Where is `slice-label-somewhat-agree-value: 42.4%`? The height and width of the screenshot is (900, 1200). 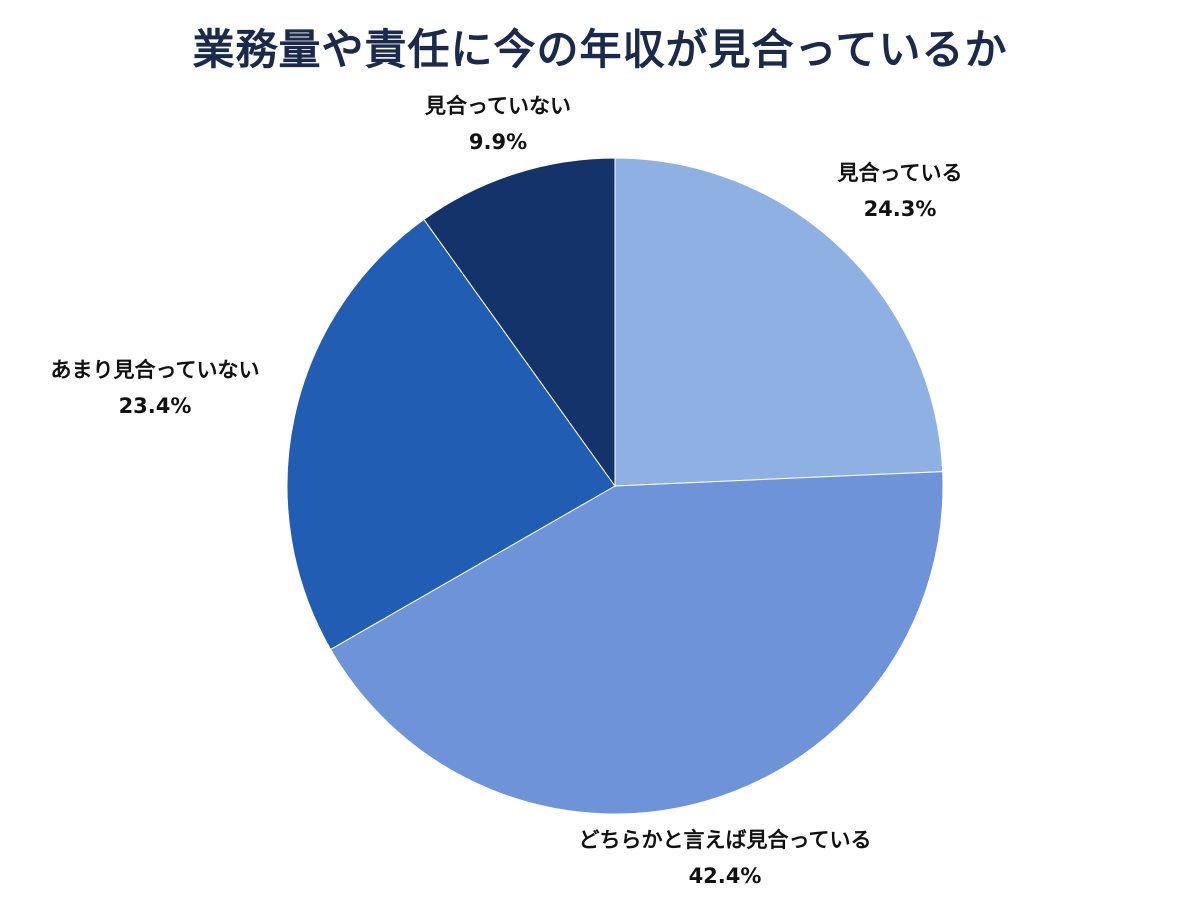 slice-label-somewhat-agree-value: 42.4% is located at coordinates (725, 876).